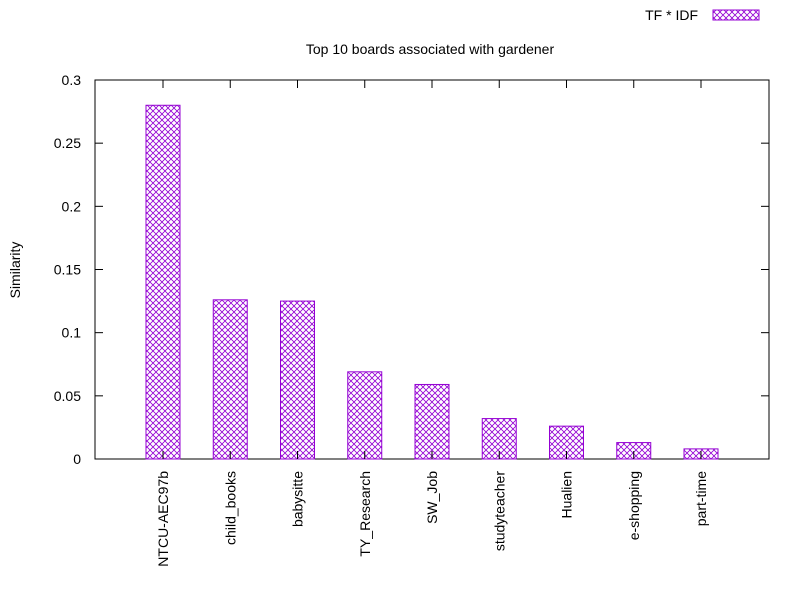  Describe the element at coordinates (736, 15) in the screenshot. I see `legend-swatch` at that location.